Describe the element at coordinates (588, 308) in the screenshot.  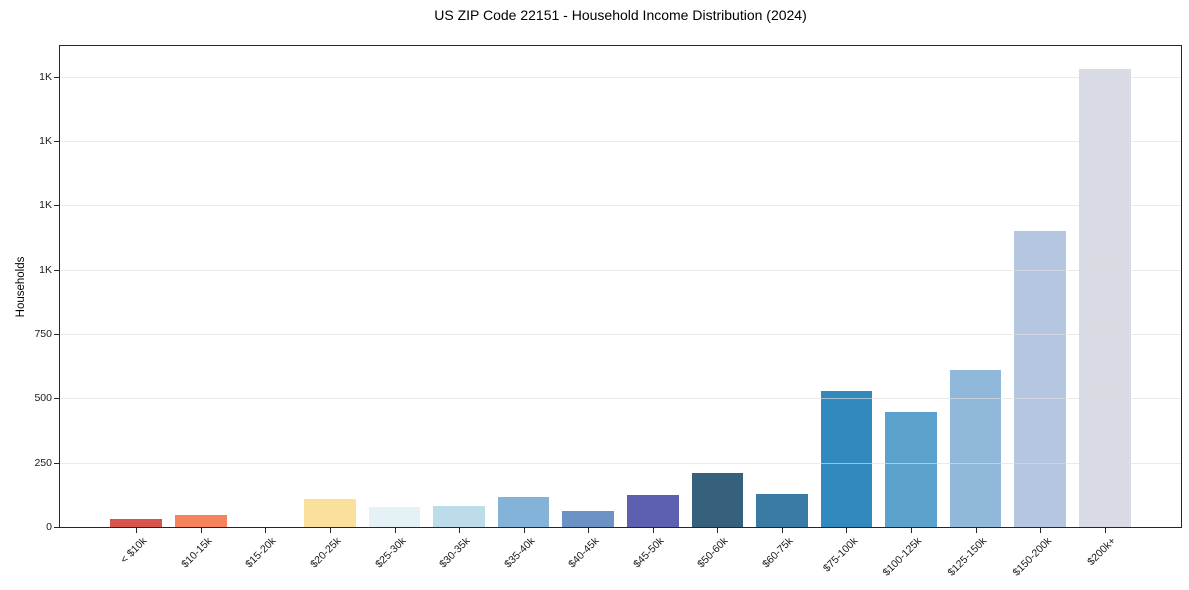
I see `bar-slot: $40-45k` at that location.